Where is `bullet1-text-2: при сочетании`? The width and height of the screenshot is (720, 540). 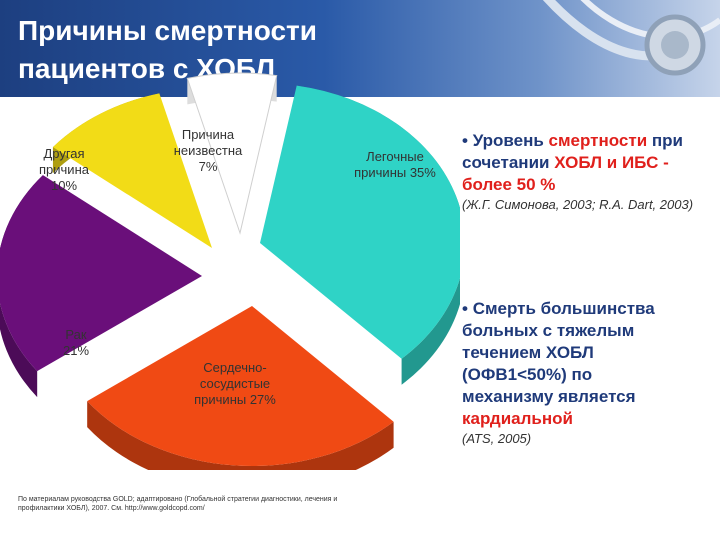 bullet1-text-2: при сочетании is located at coordinates (573, 151).